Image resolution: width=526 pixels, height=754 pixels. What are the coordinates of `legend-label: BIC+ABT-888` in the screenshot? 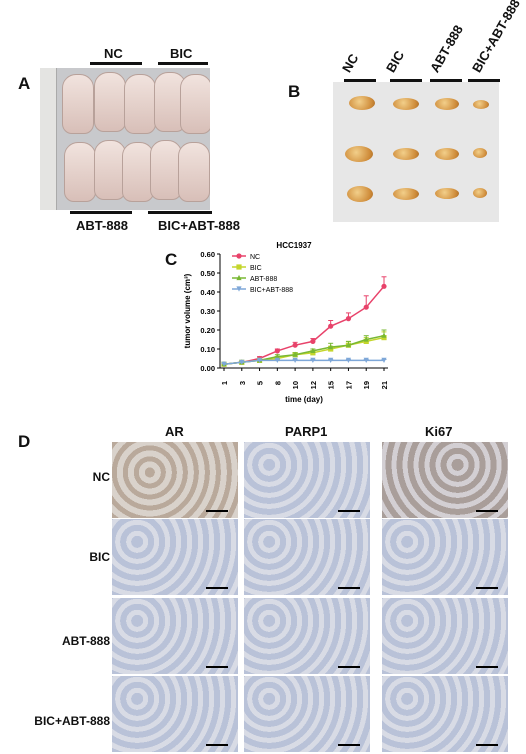 It's located at (271, 290).